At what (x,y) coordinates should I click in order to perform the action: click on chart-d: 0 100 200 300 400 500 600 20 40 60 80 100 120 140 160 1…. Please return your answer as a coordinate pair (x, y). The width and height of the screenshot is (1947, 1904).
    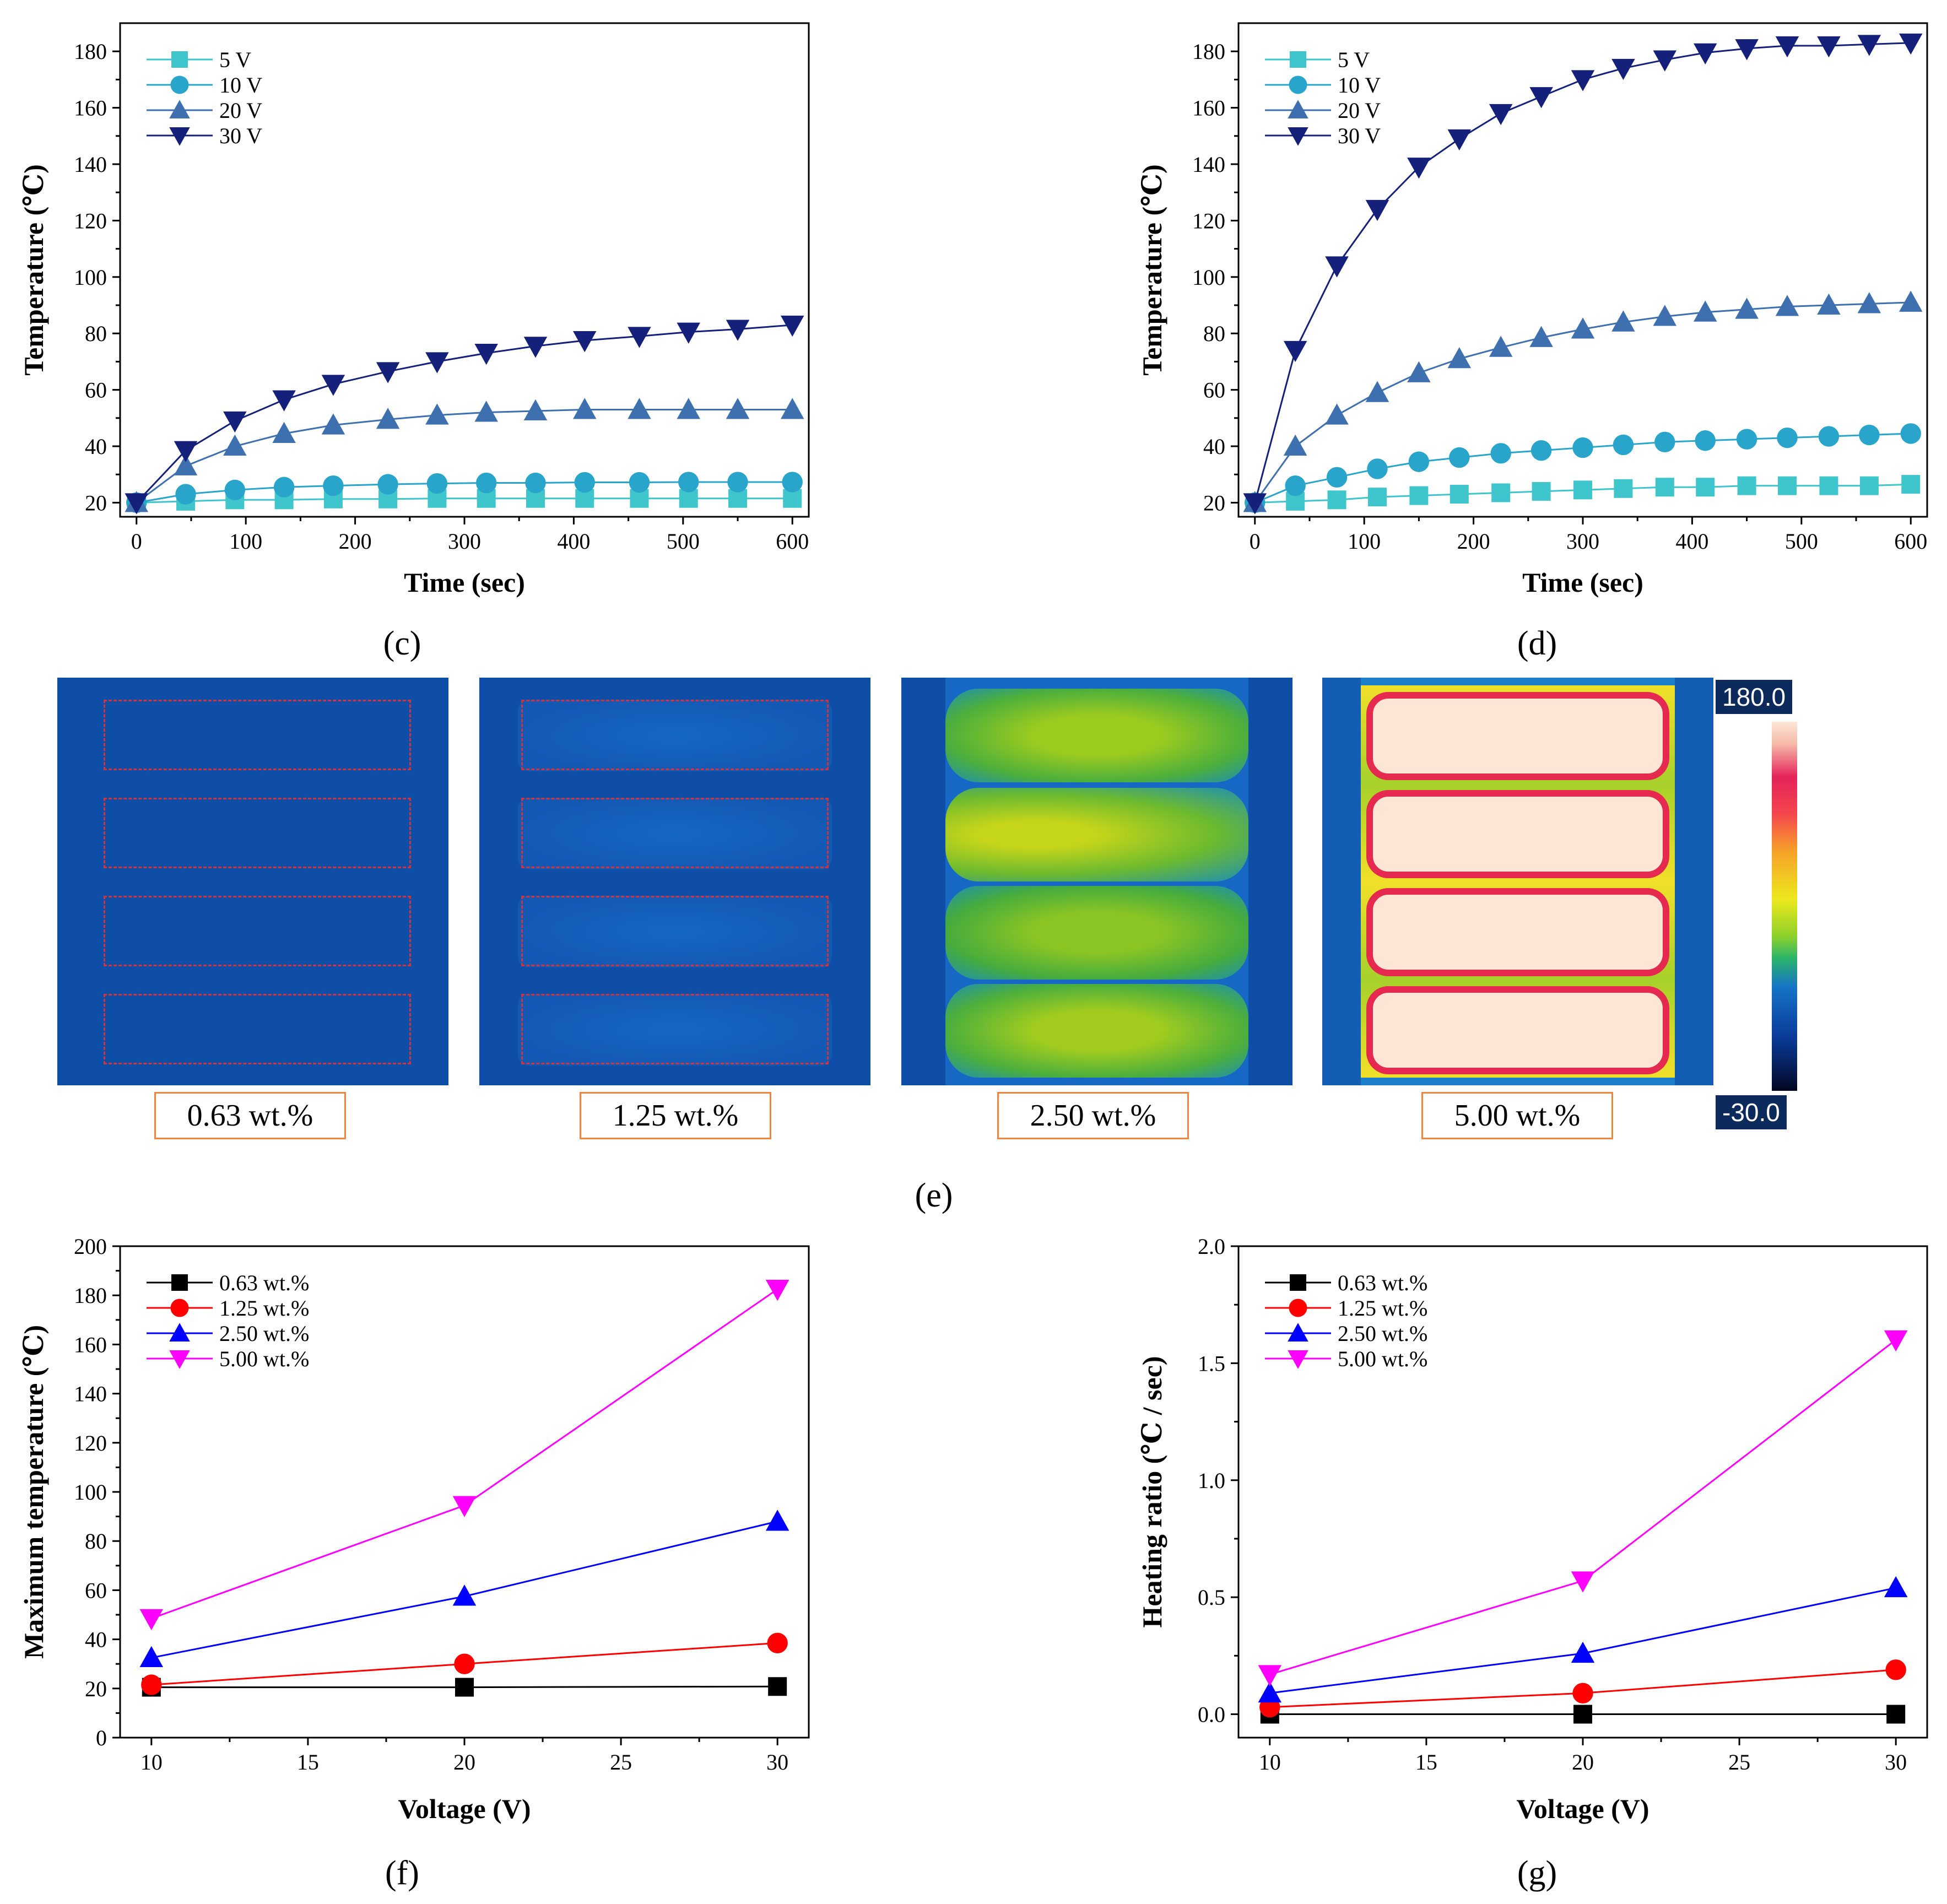
    Looking at the image, I should click on (1533, 310).